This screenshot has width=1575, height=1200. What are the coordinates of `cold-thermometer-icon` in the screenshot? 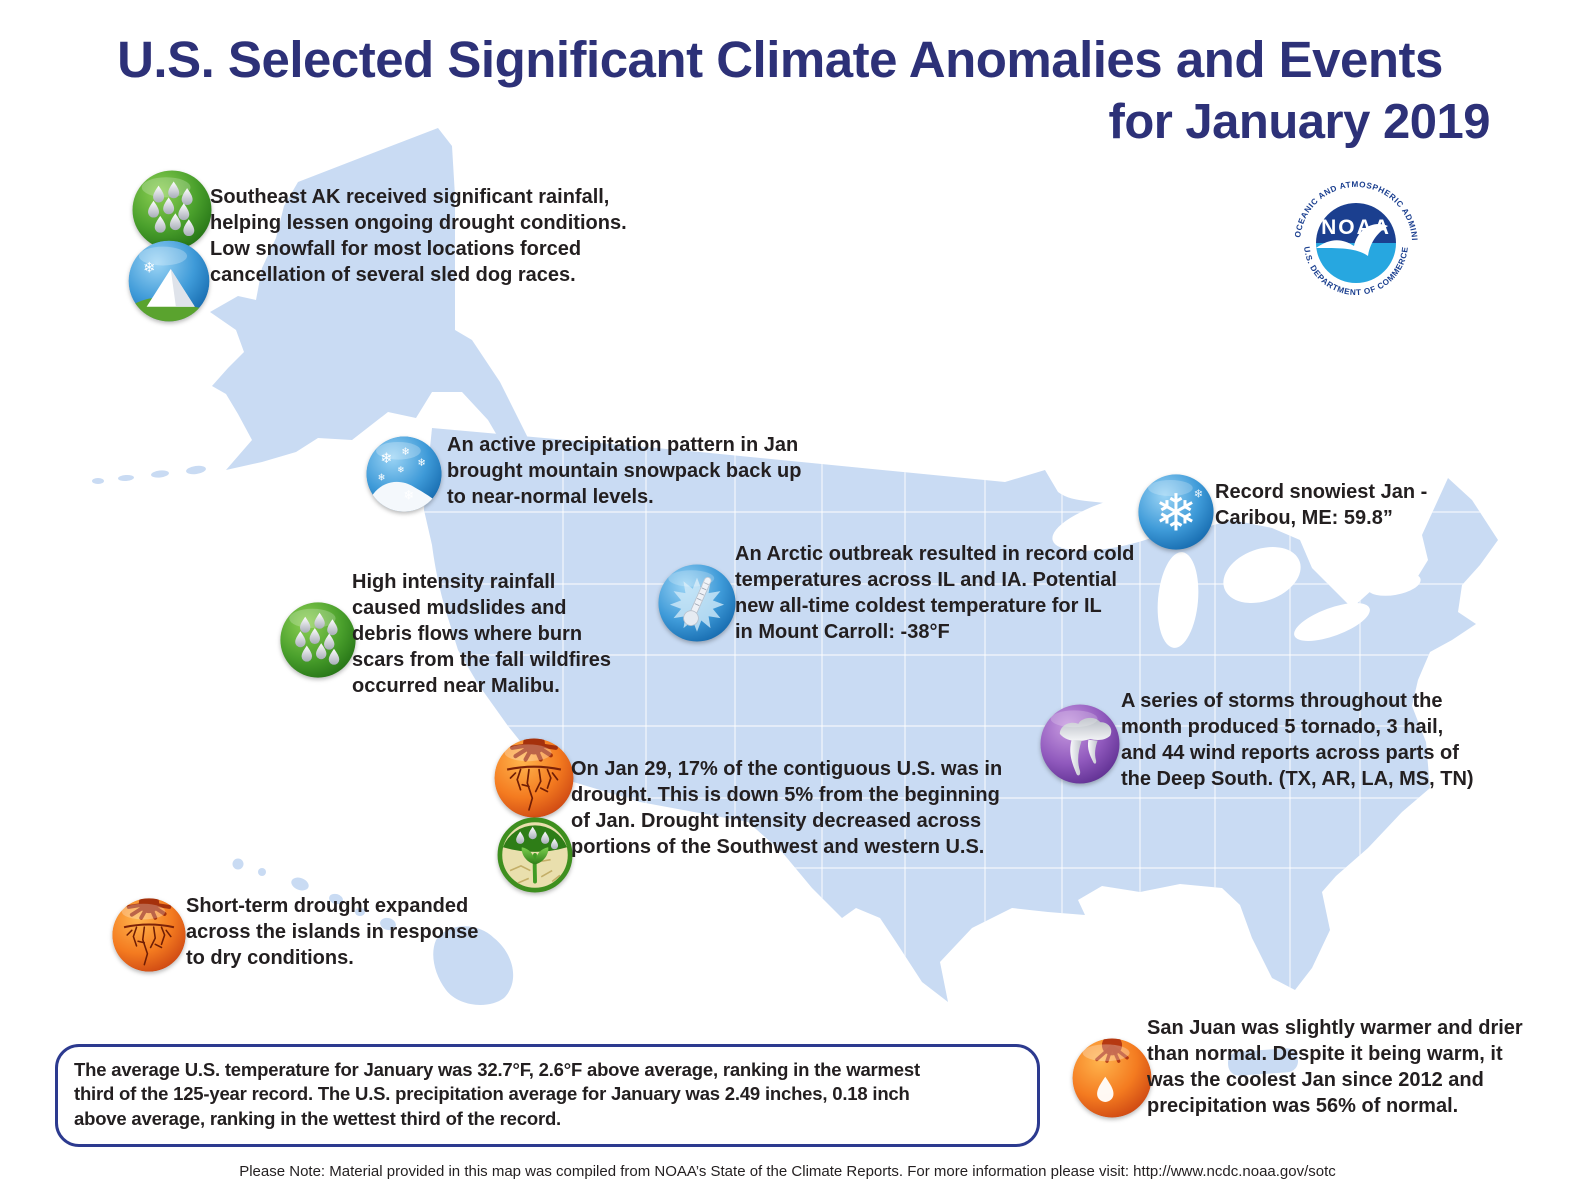 It's located at (697, 603).